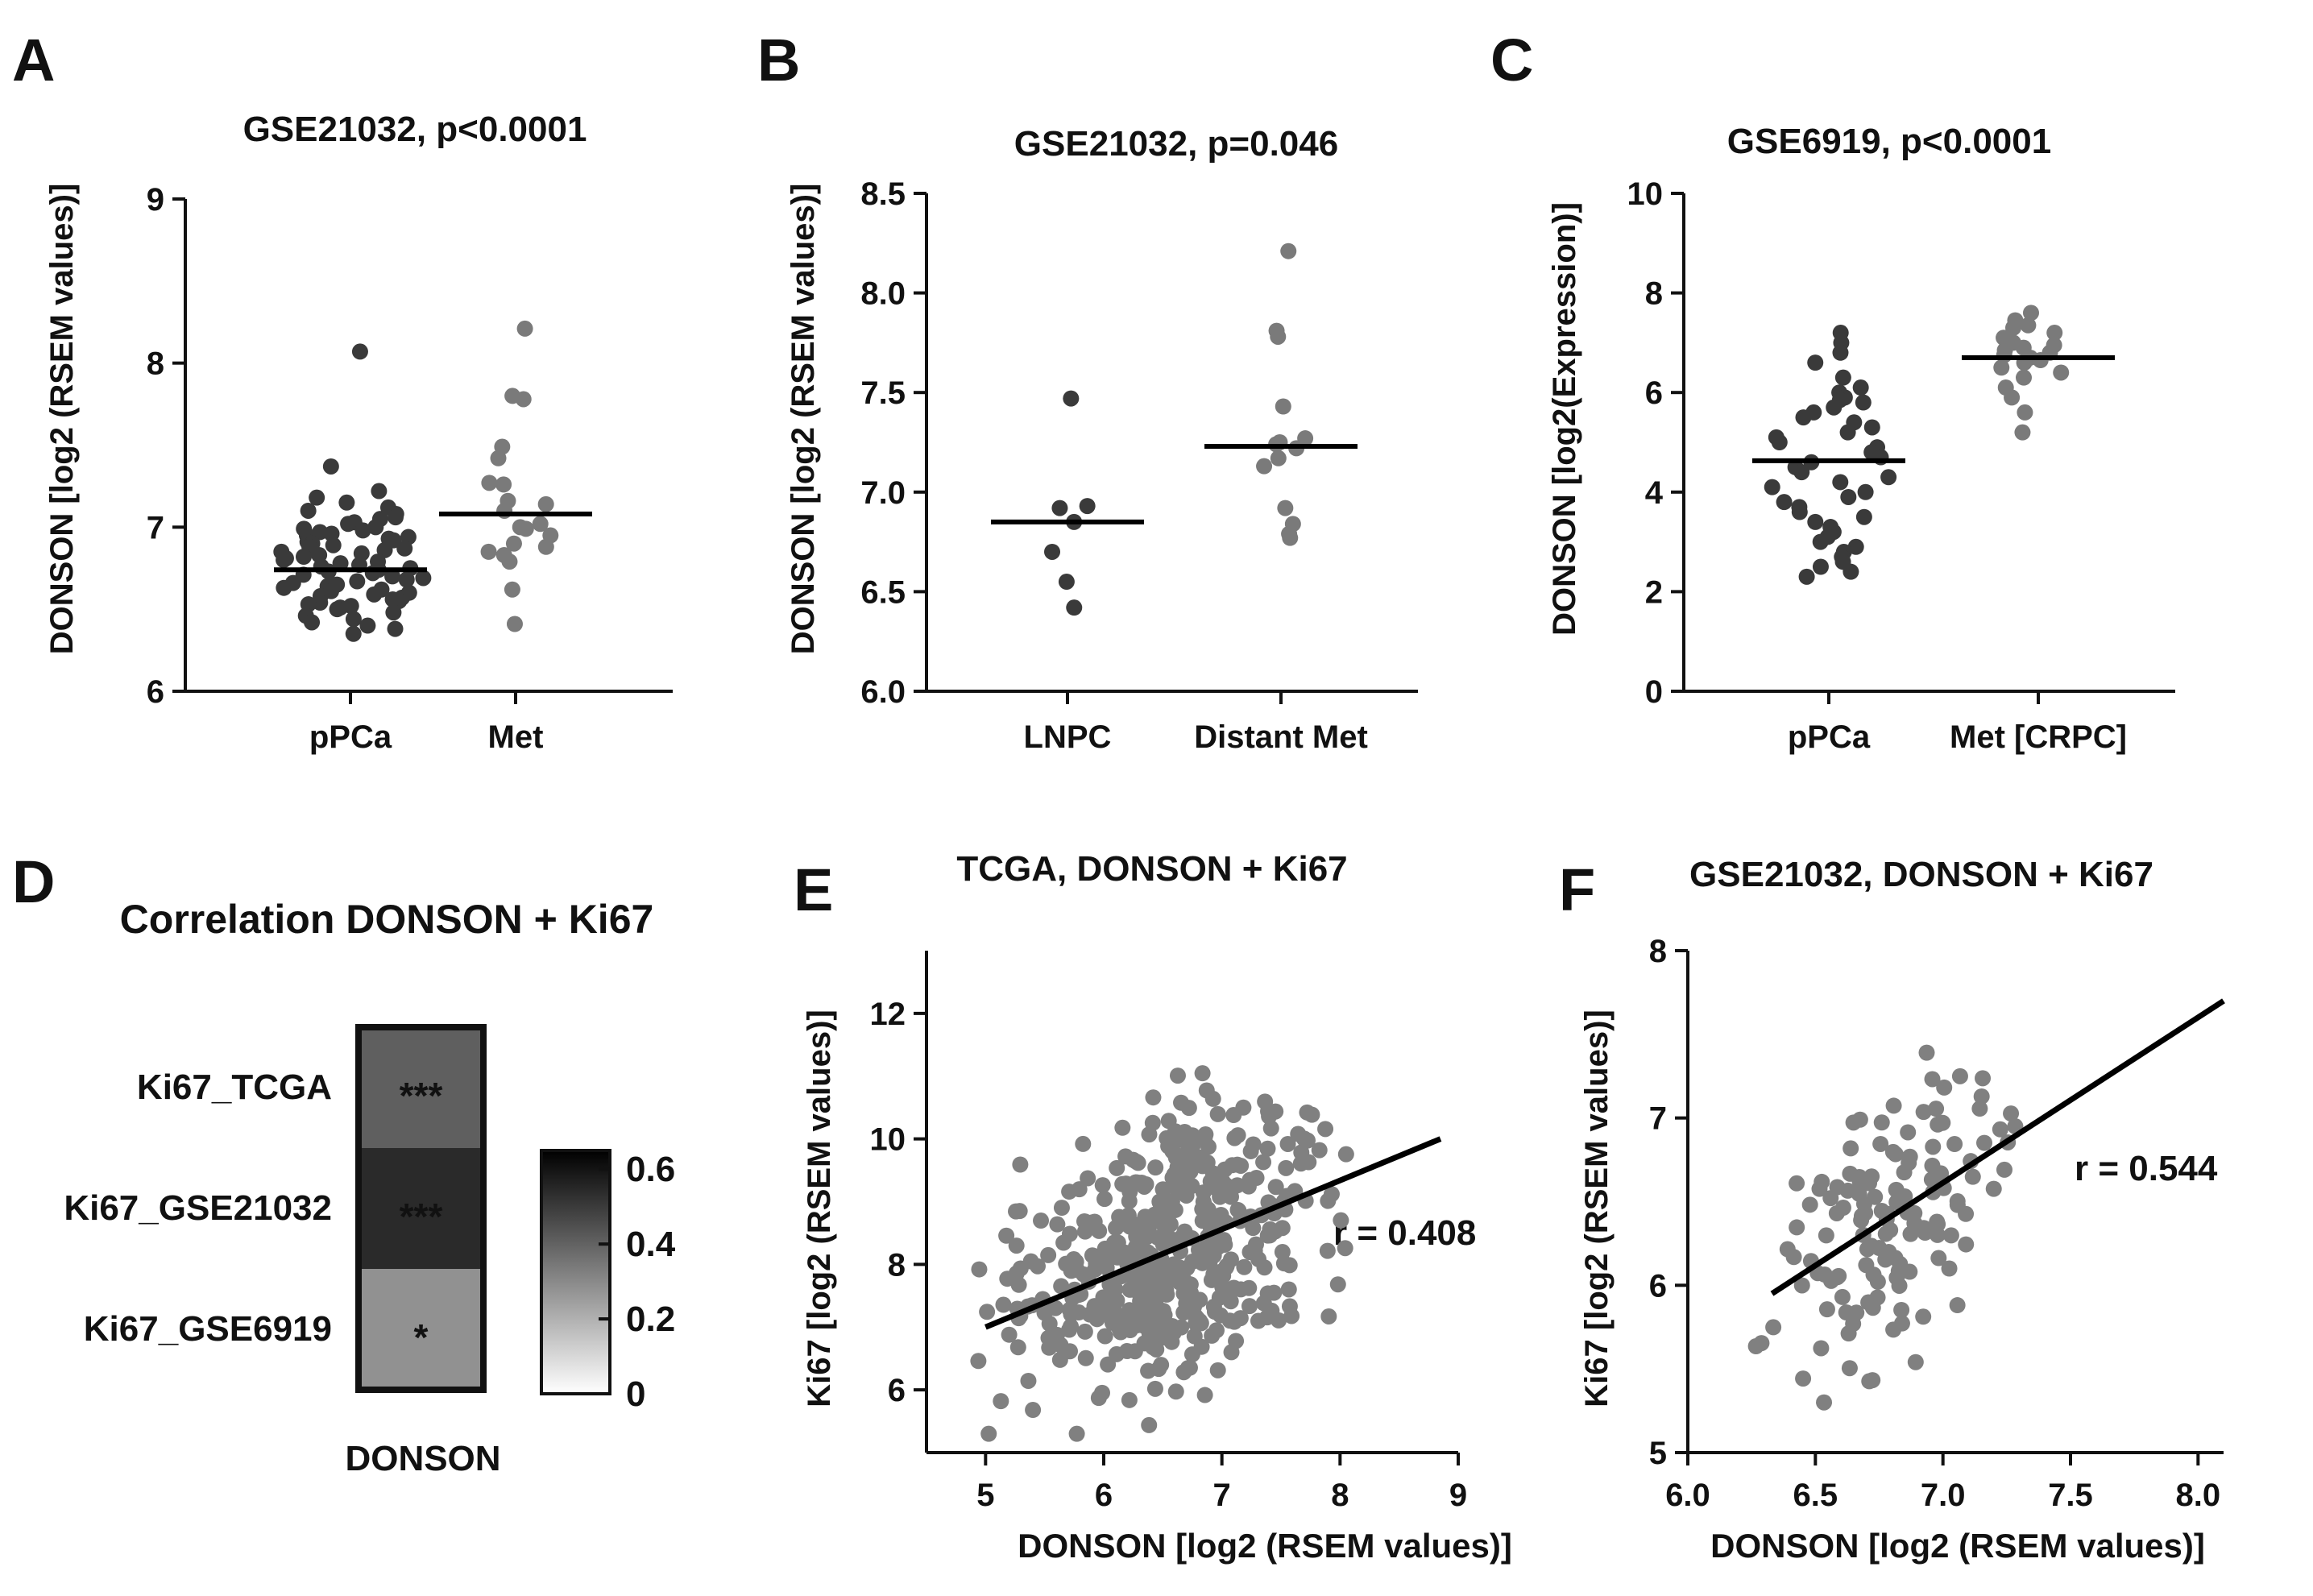 The image size is (2313, 1596). I want to click on panel-c-ytick-label-5: 10, so click(1645, 194).